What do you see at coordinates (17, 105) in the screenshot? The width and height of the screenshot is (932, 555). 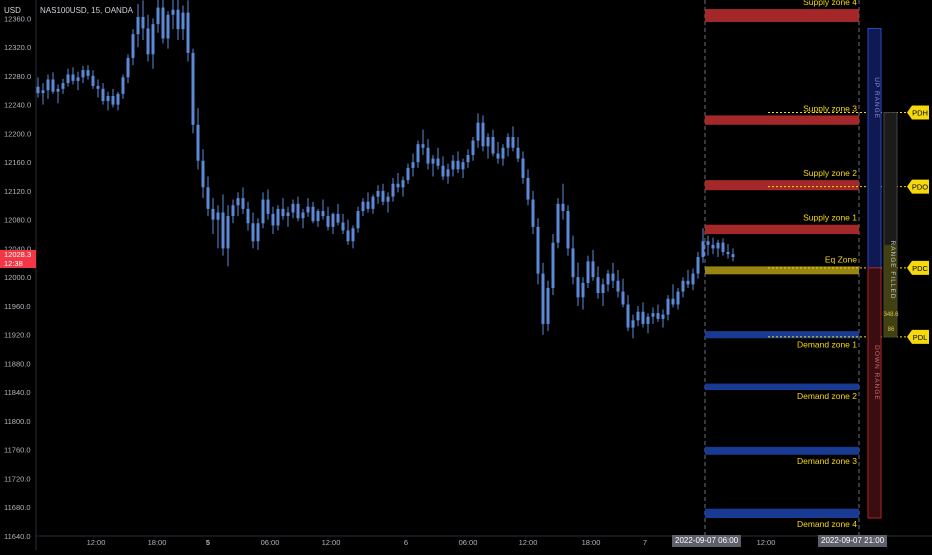 I see `price-tick: 12240.0` at bounding box center [17, 105].